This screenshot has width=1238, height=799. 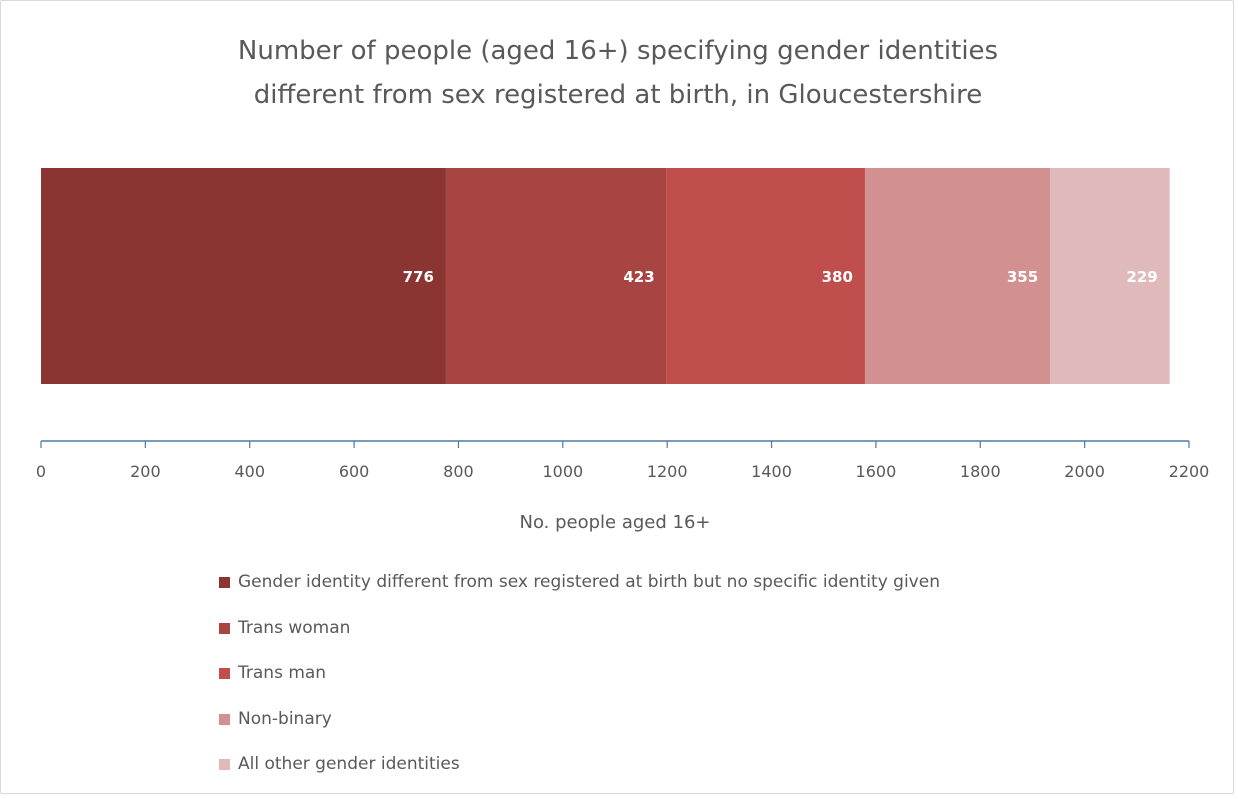 I want to click on x-tick-label-1800: 1800, so click(x=980, y=471).